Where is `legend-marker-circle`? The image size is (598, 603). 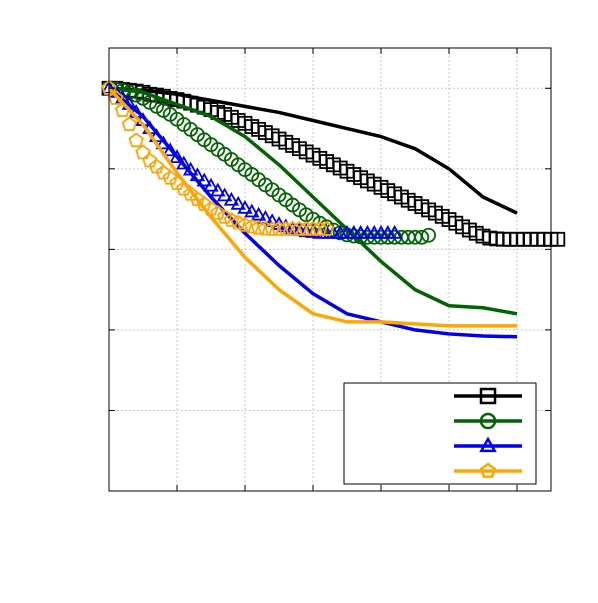
legend-marker-circle is located at coordinates (488, 421).